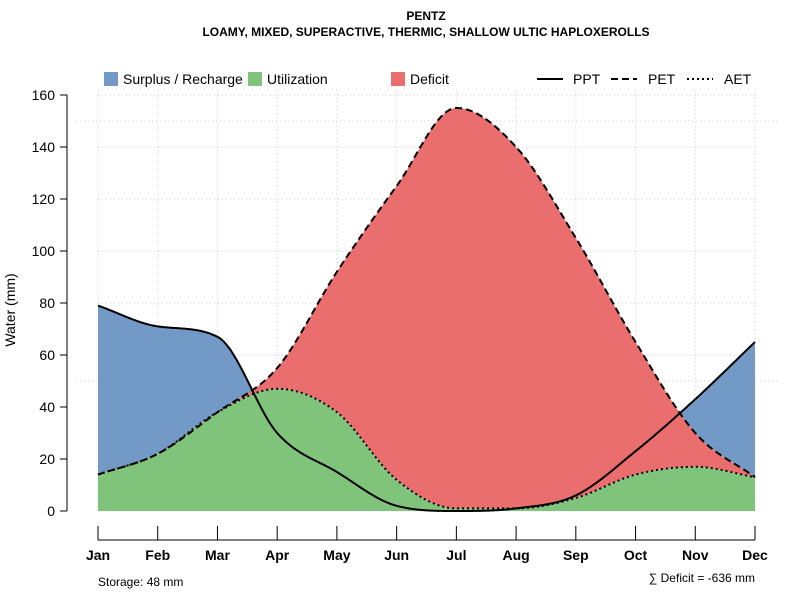 The image size is (800, 600). I want to click on legend-swatch-surplus, so click(111, 79).